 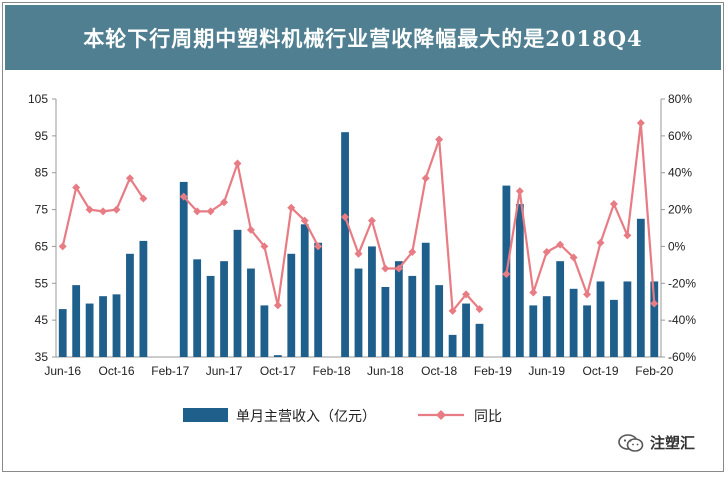 I want to click on left-tick-label: 85, so click(x=42, y=173).